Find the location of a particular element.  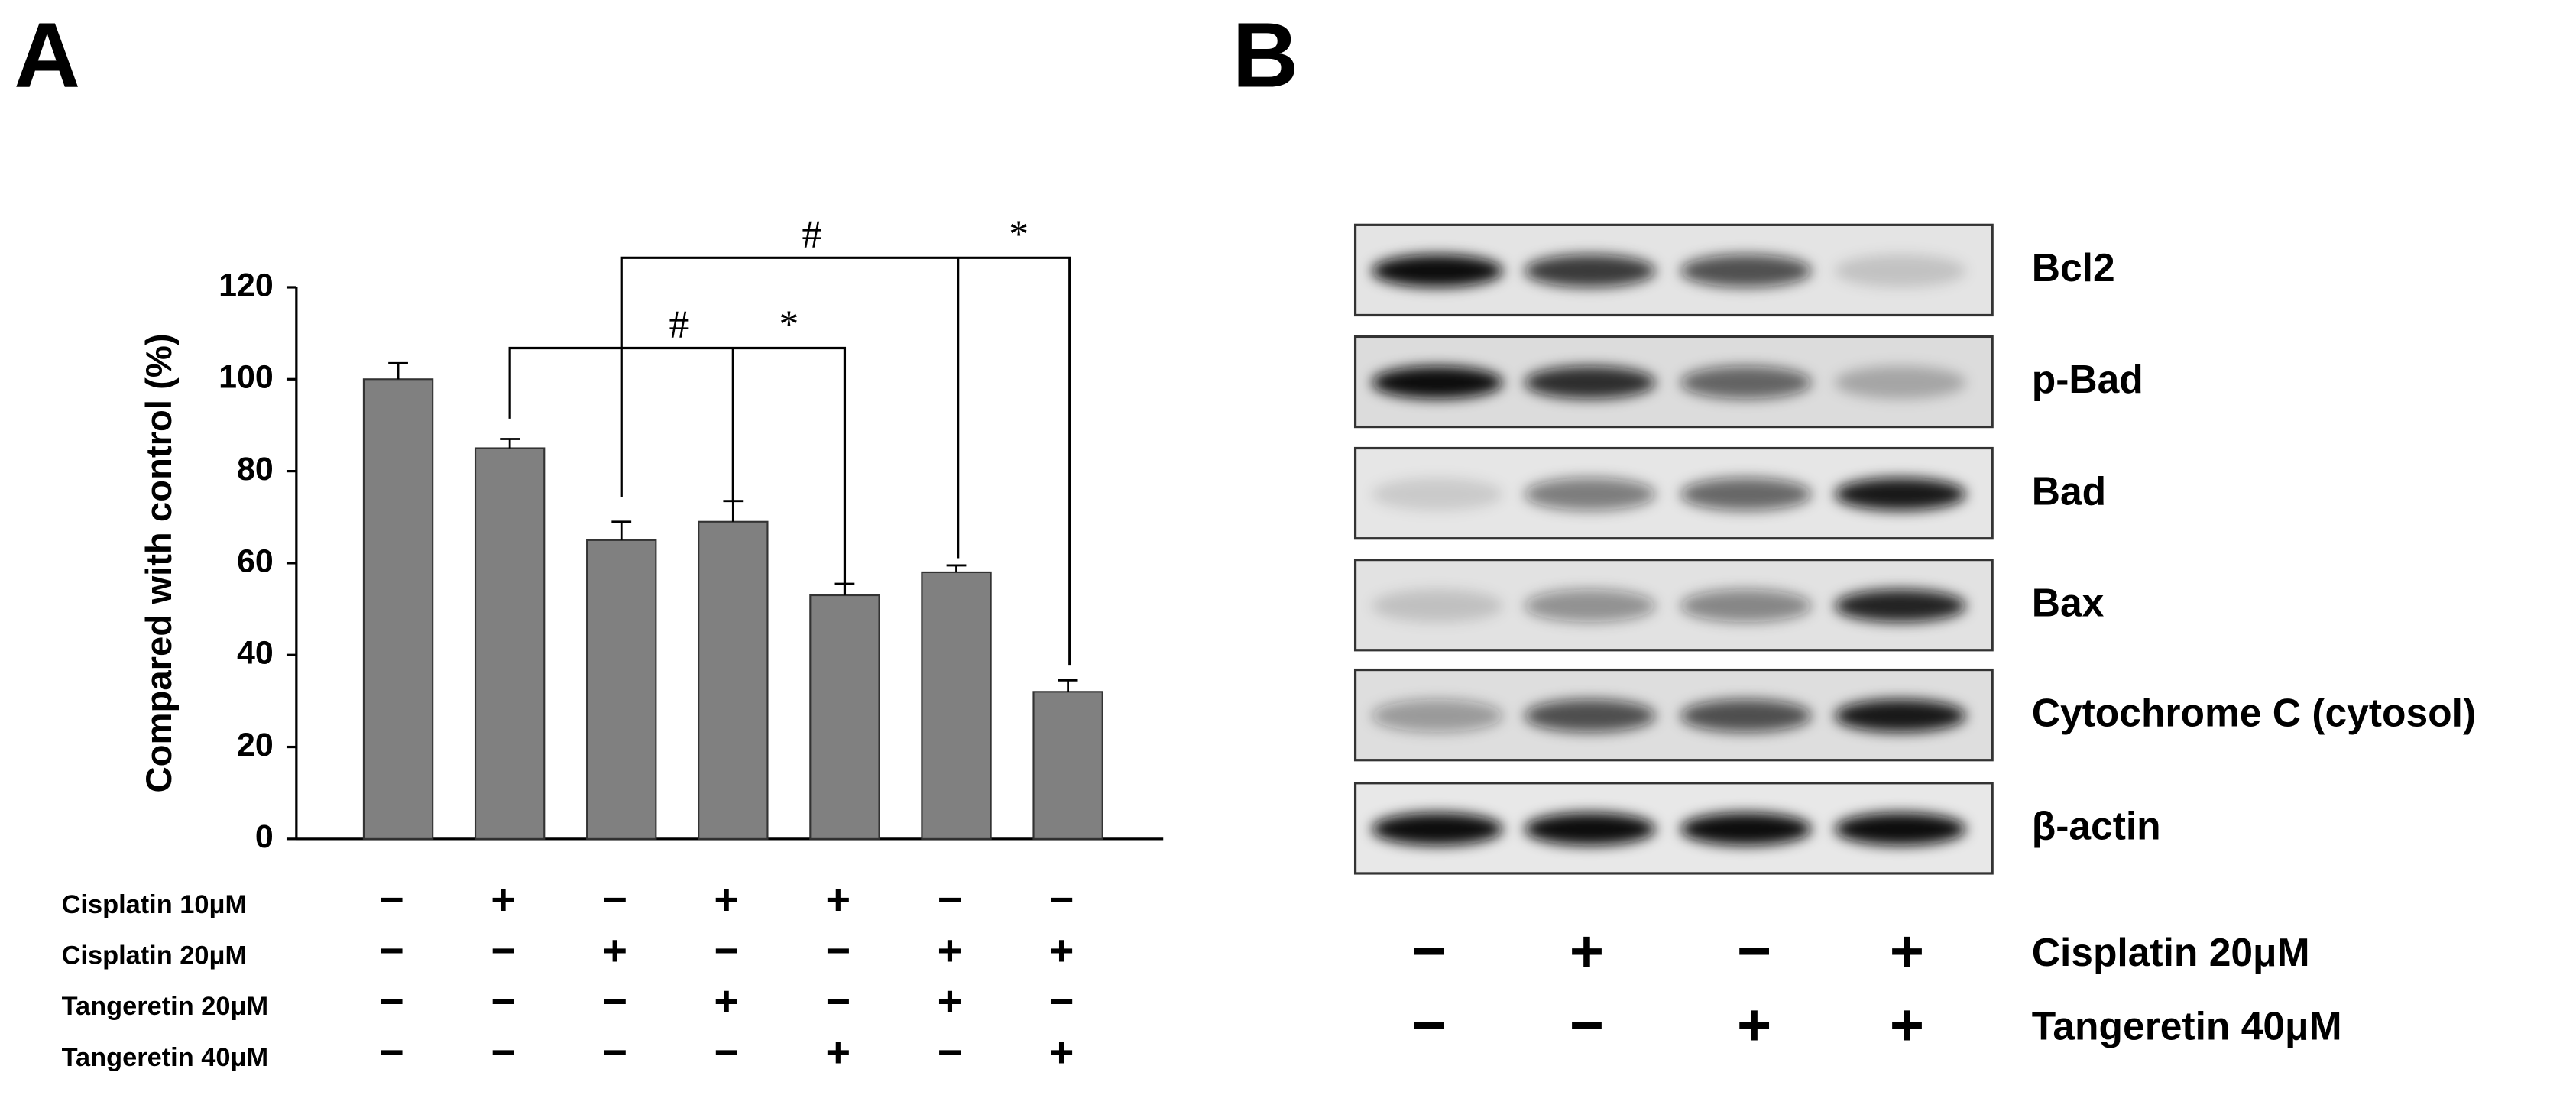

panel-label: B is located at coordinates (1265, 55).